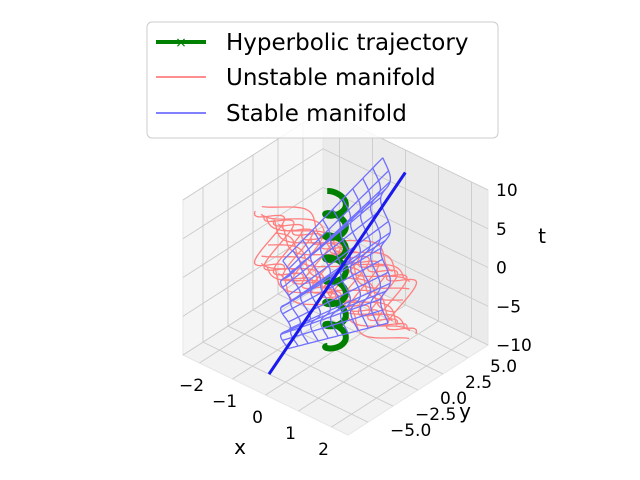 This screenshot has width=640, height=480. What do you see at coordinates (347, 43) in the screenshot?
I see `legend-label-hyperbolic-trajectory: Hyperbolic trajectory` at bounding box center [347, 43].